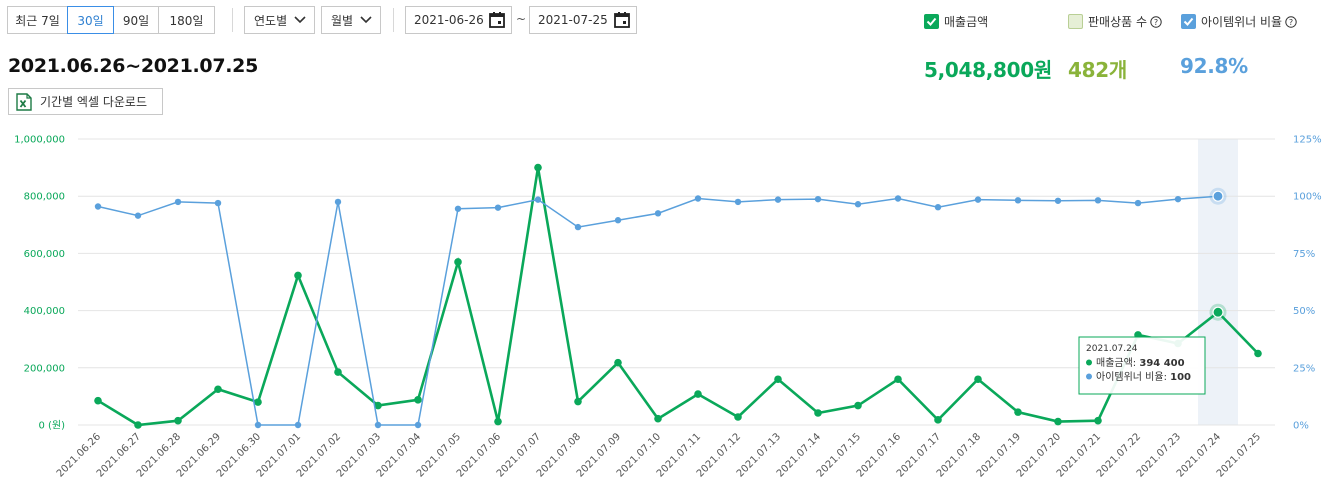 Image resolution: width=1327 pixels, height=490 pixels. What do you see at coordinates (39, 140) in the screenshot?
I see `y-left-tick-label: 1,000,000` at bounding box center [39, 140].